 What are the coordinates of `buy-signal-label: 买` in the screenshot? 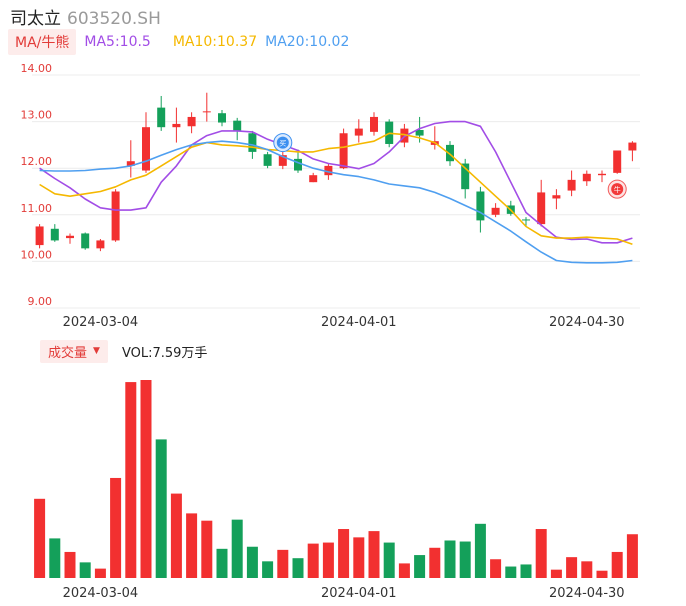 It's located at (282, 144).